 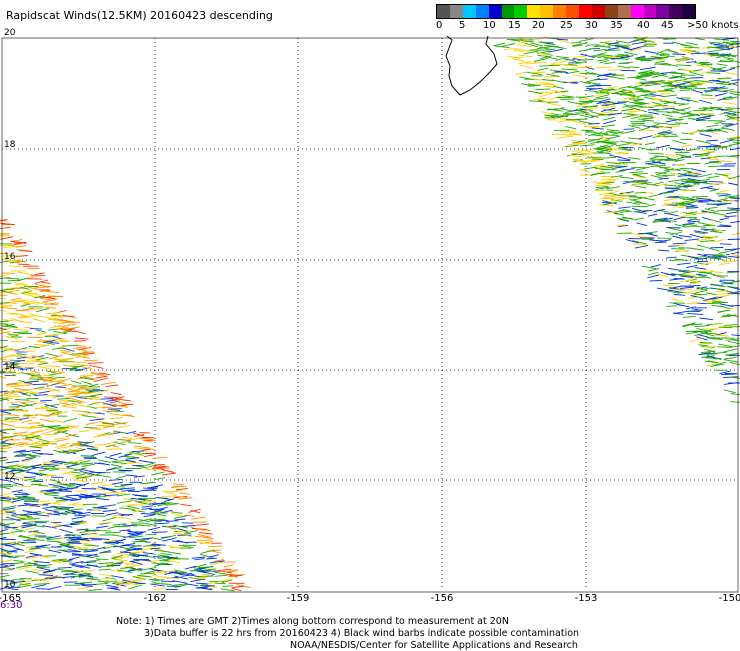 I want to click on lat-label-18: 18, so click(x=9, y=145).